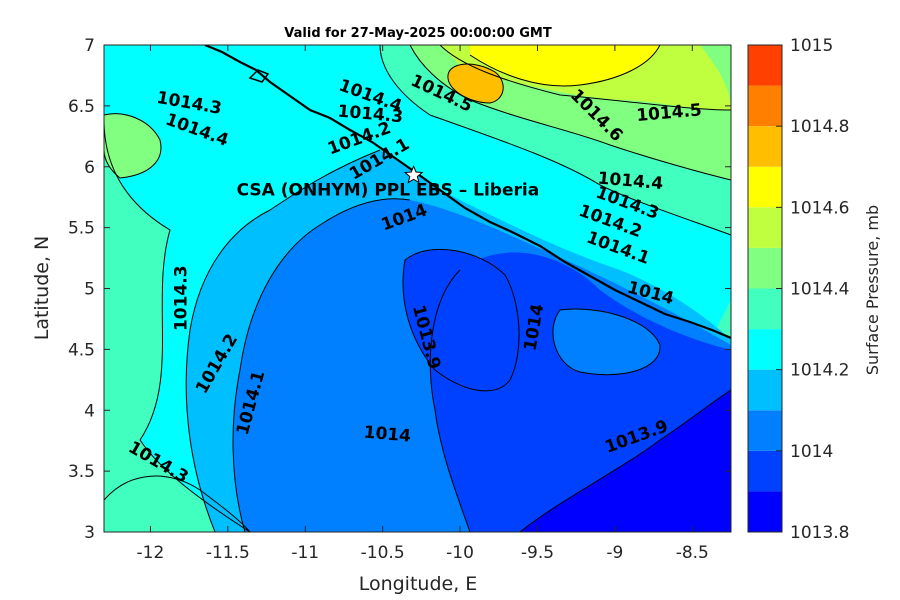  What do you see at coordinates (819, 127) in the screenshot?
I see `colorbar-tick-label: 1014.8` at bounding box center [819, 127].